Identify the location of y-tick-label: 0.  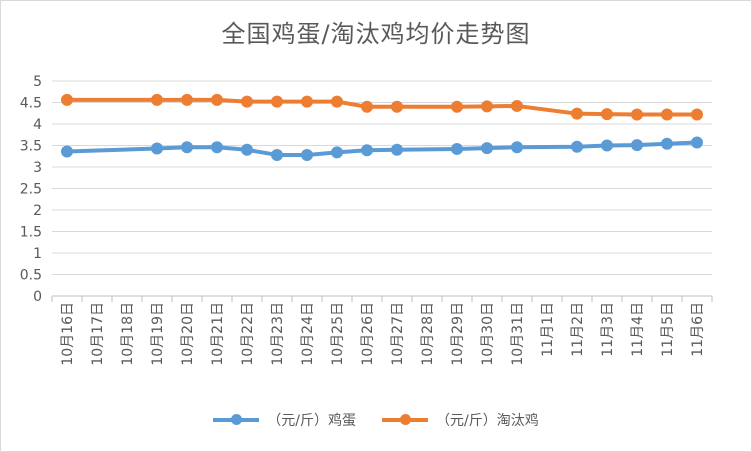
(37, 297).